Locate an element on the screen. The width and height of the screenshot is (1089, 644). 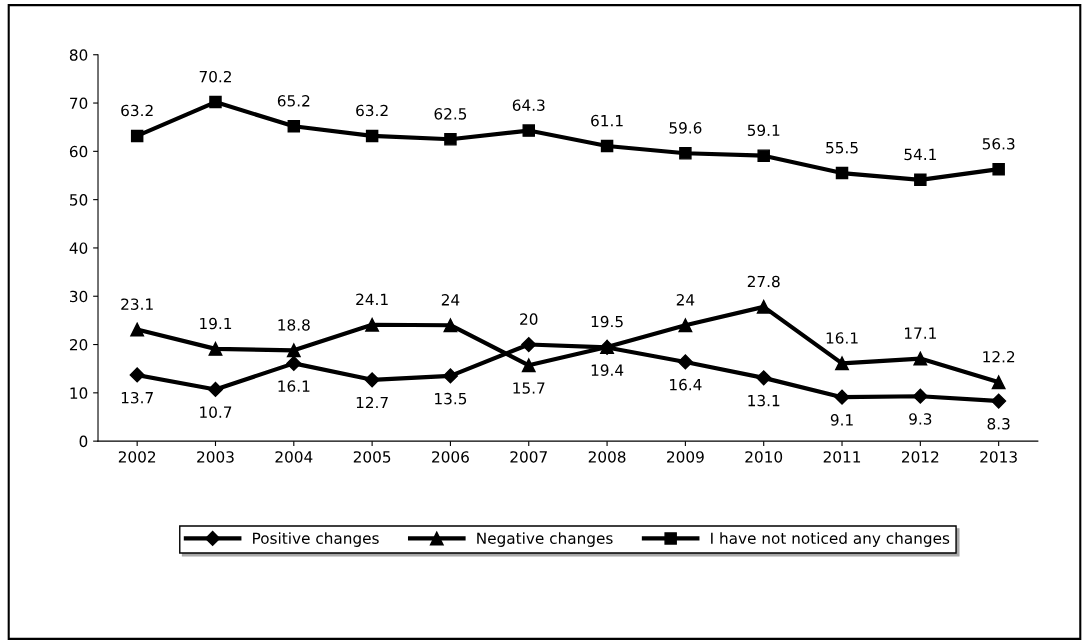
data-label: 17.1 is located at coordinates (920, 333).